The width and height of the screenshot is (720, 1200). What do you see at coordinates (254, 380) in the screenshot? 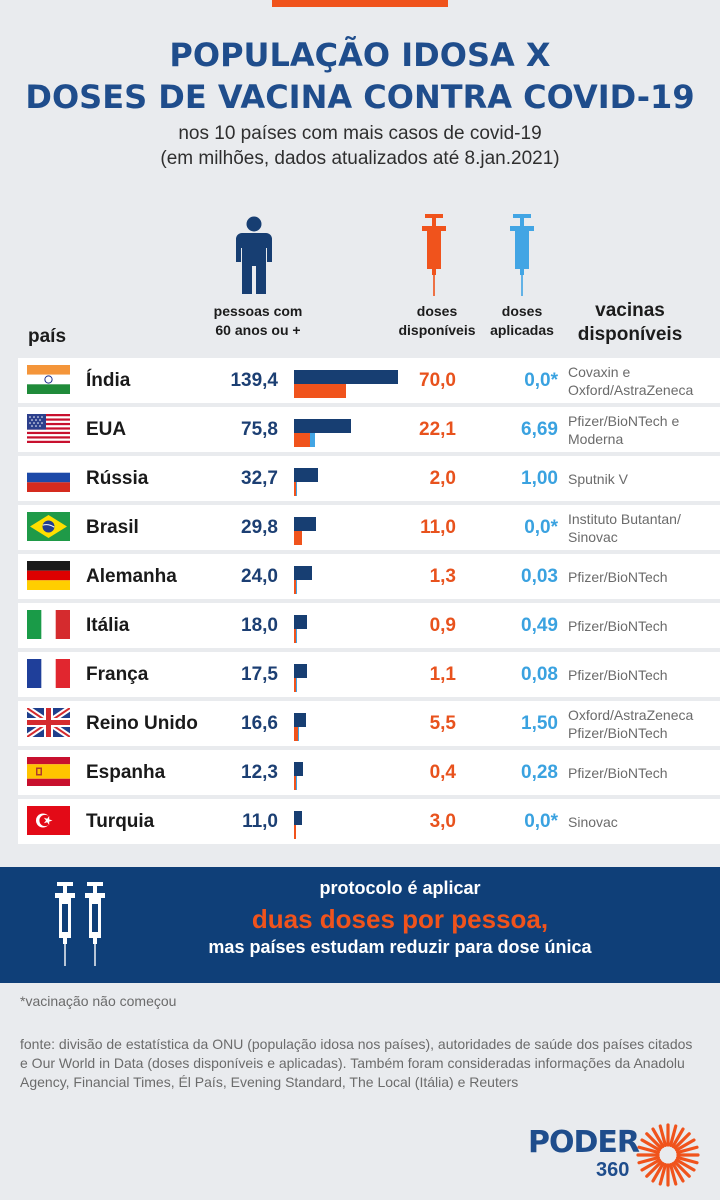
I see `population-value: 139,4` at bounding box center [254, 380].